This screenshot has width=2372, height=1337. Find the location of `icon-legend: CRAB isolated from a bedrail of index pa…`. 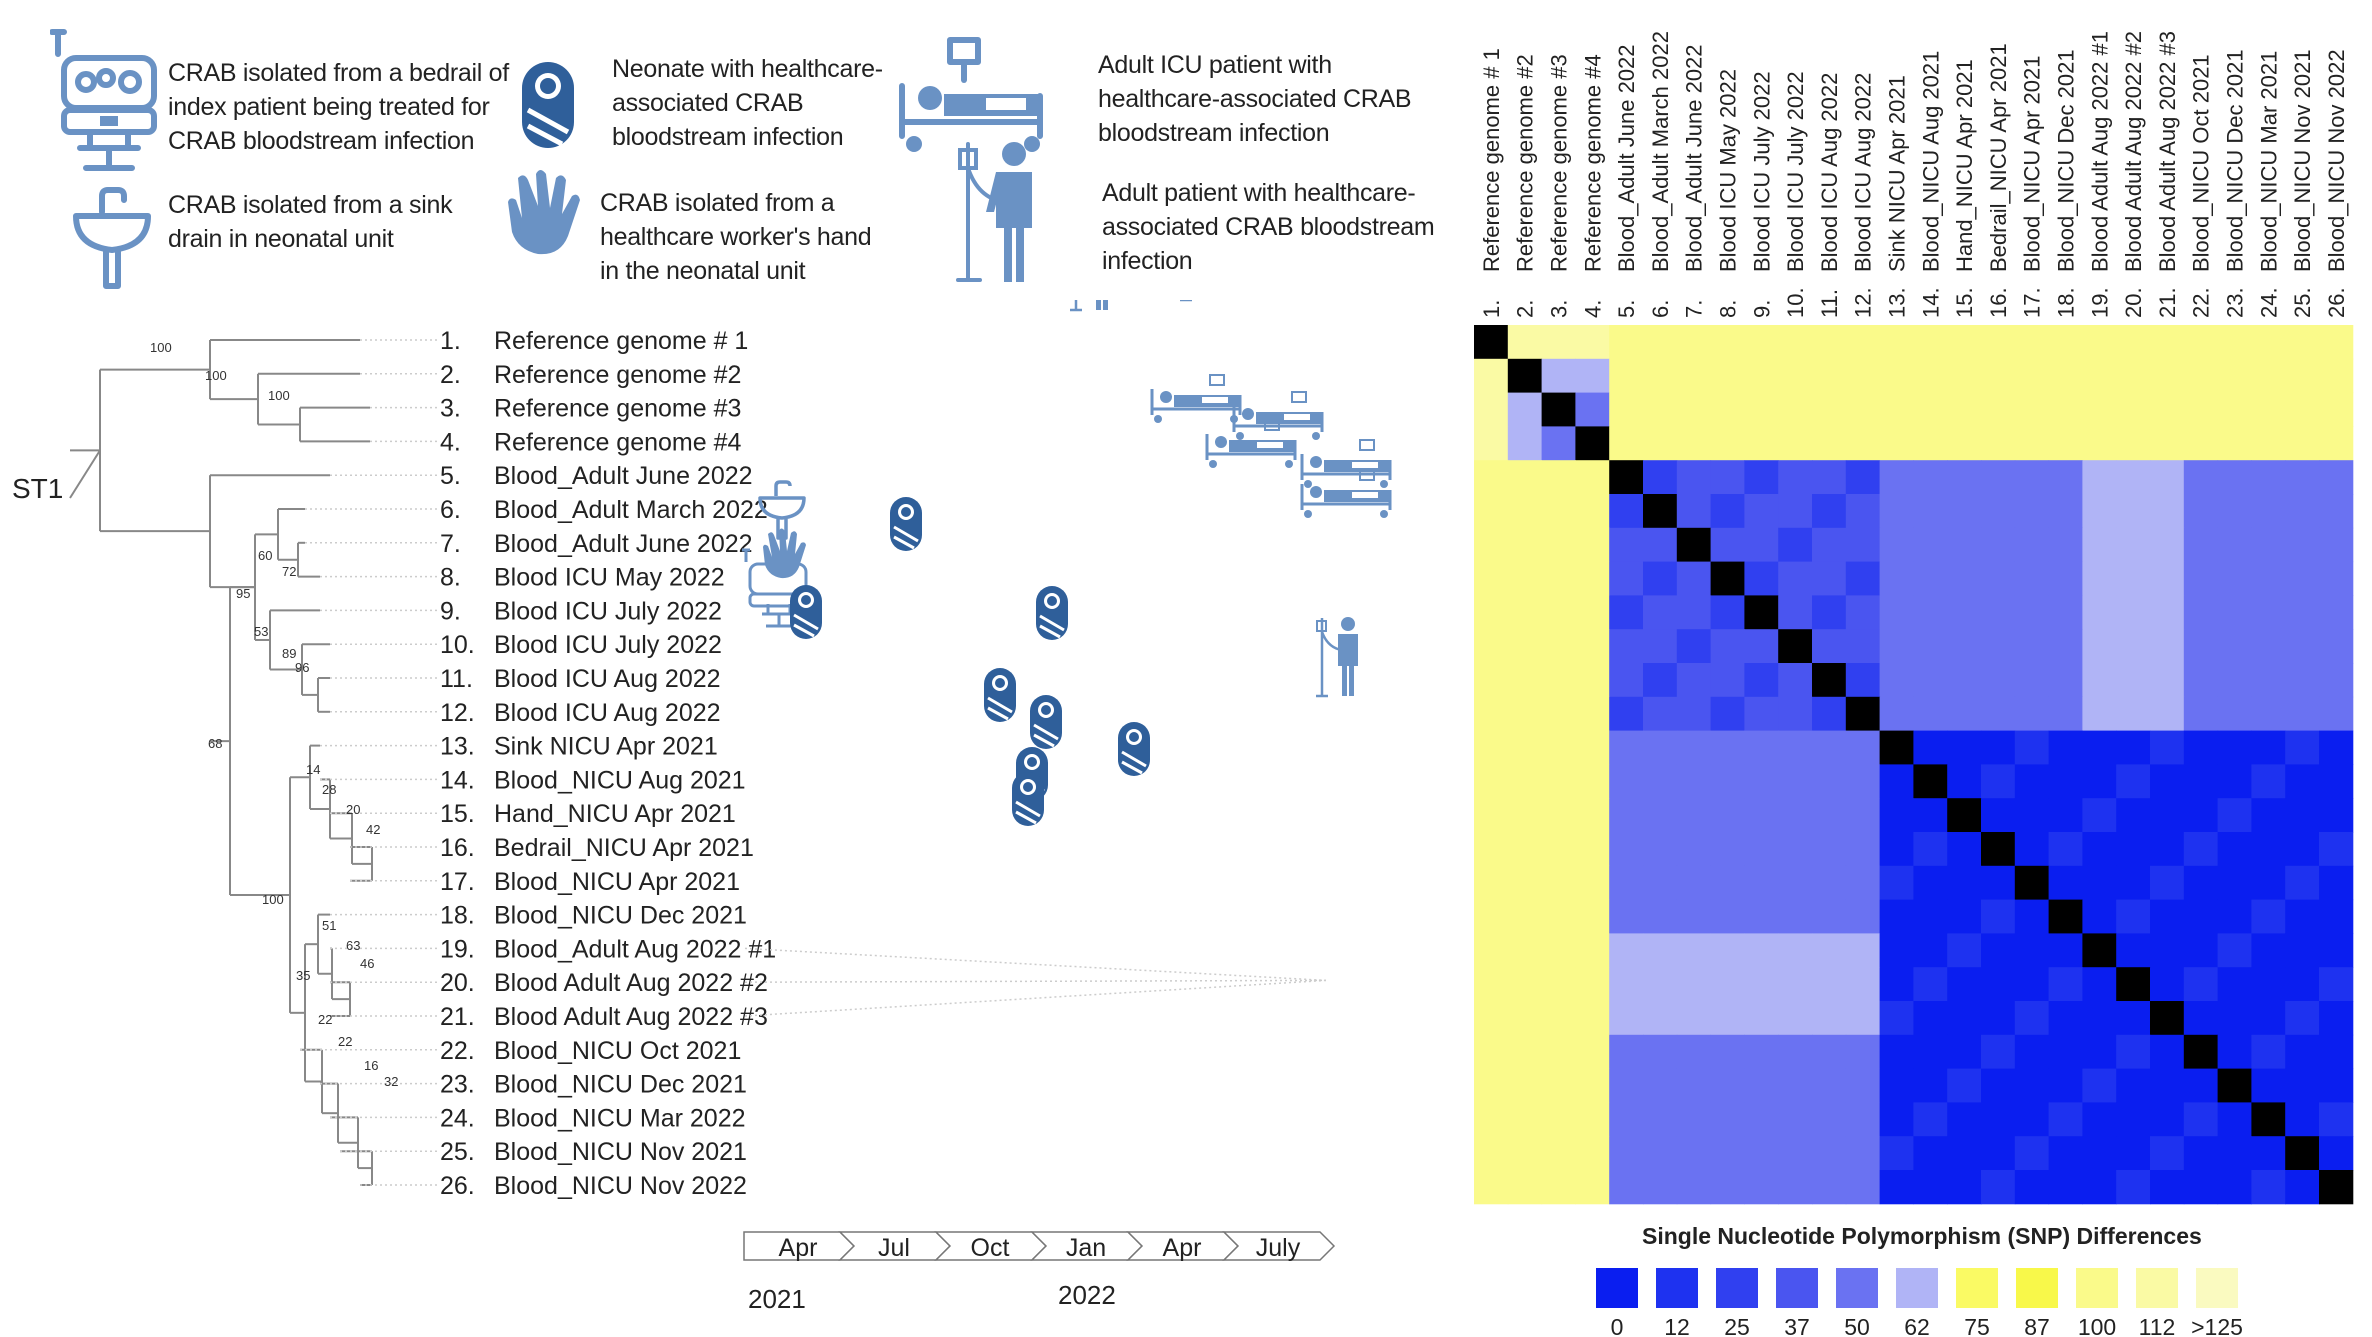

icon-legend: CRAB isolated from a bedrail of index pa… is located at coordinates (720, 150).